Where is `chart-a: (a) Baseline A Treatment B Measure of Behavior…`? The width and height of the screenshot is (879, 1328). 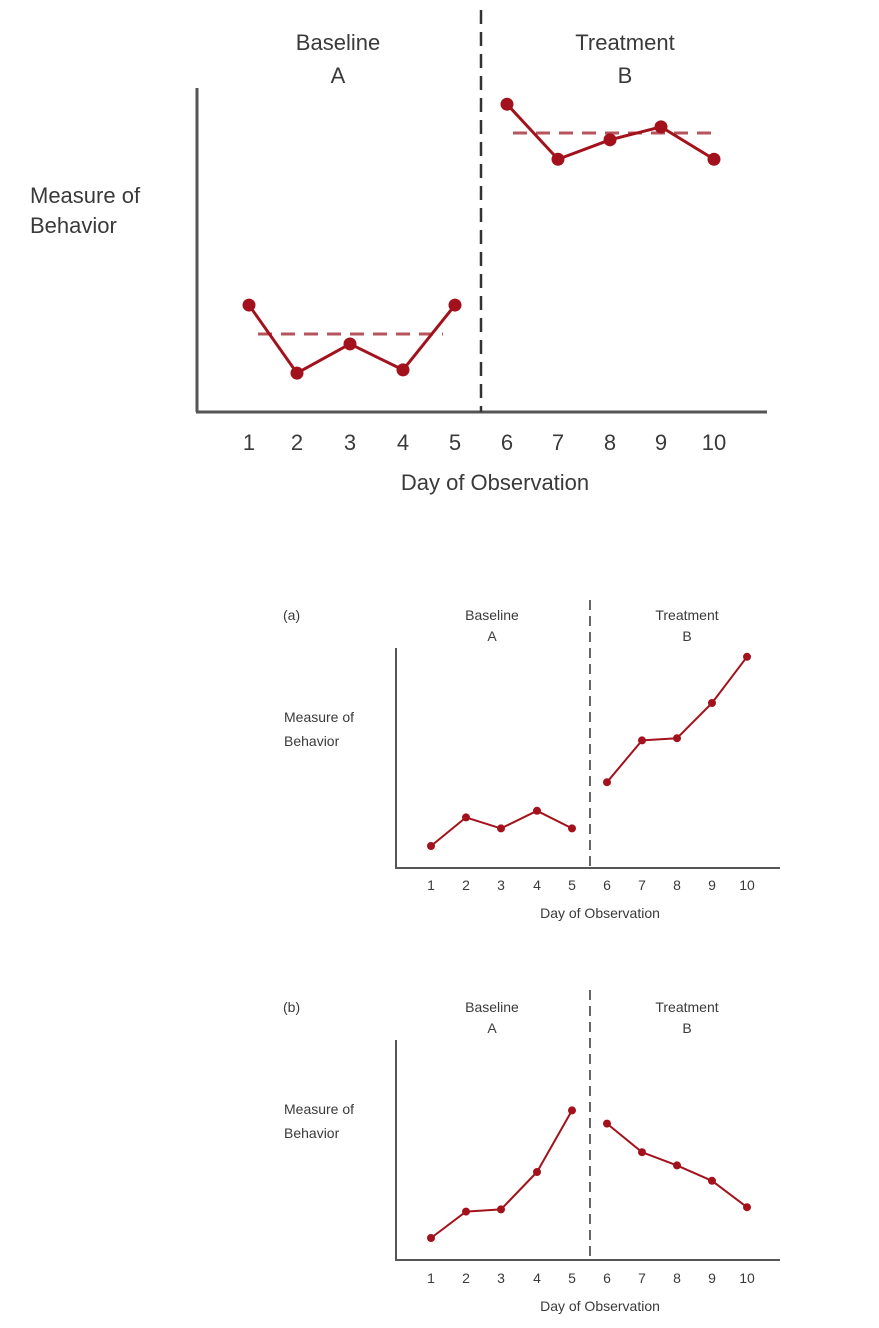
chart-a: (a) Baseline A Treatment B Measure of Behavior… is located at coordinates (531, 760).